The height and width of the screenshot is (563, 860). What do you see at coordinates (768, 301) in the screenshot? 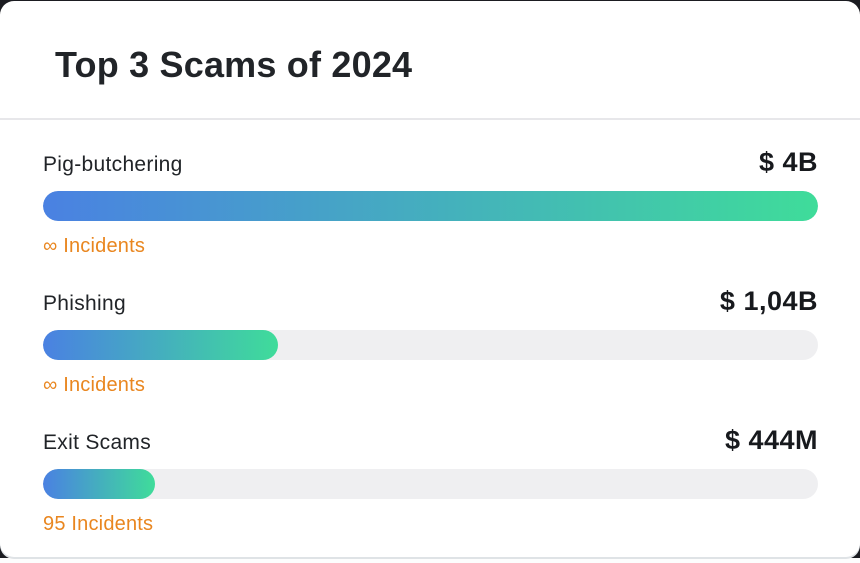
I see `scam-amount: $ 1,04B` at bounding box center [768, 301].